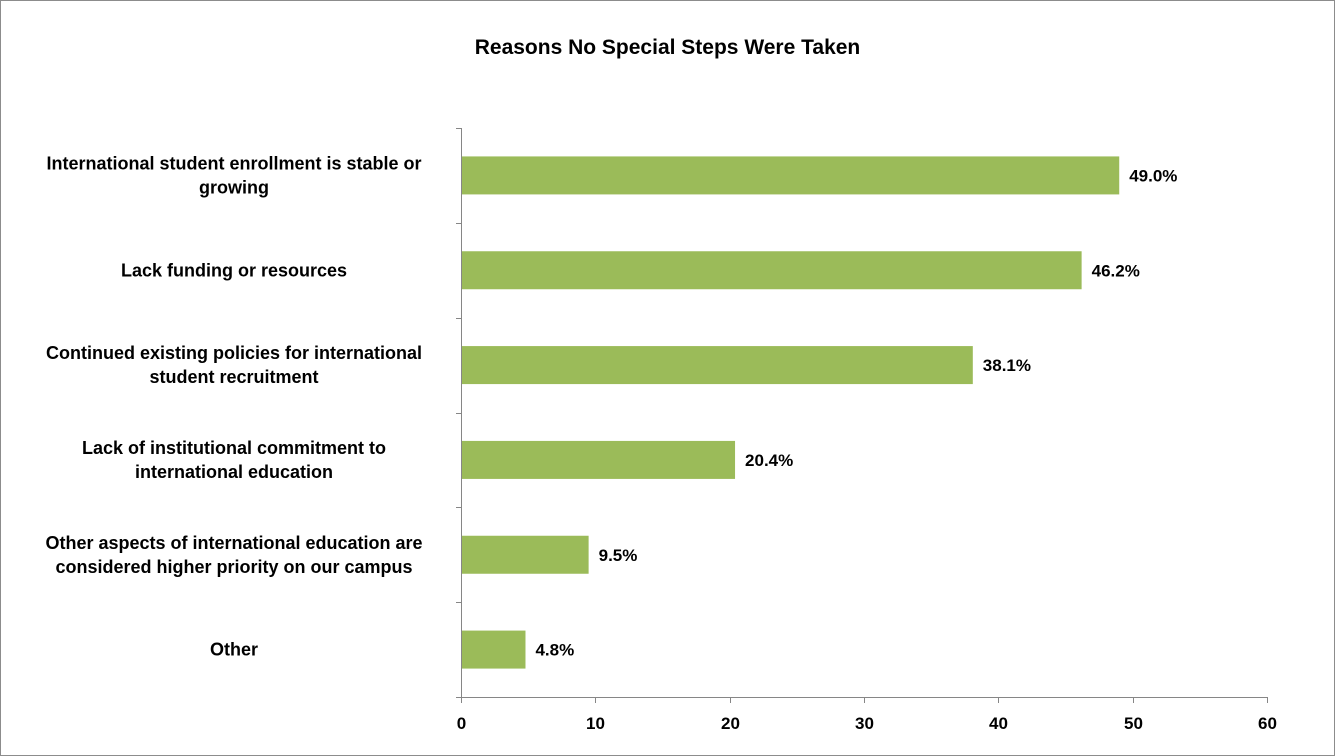 This screenshot has height=756, width=1335. I want to click on category-label-line: Other, so click(234, 650).